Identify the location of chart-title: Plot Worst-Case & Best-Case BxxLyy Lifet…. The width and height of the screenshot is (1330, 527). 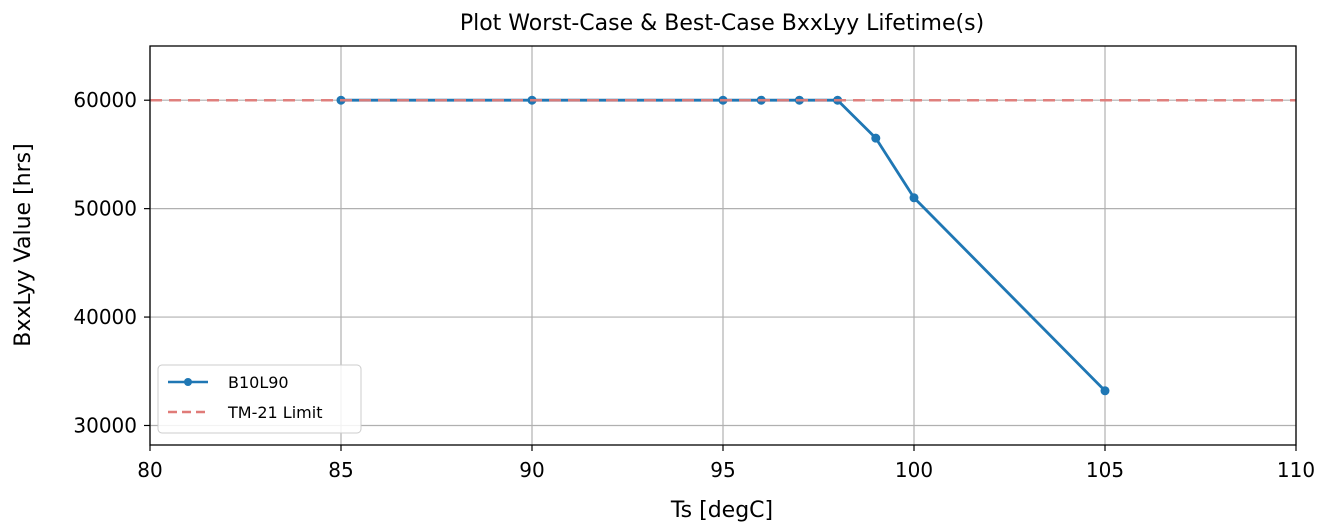
(722, 23).